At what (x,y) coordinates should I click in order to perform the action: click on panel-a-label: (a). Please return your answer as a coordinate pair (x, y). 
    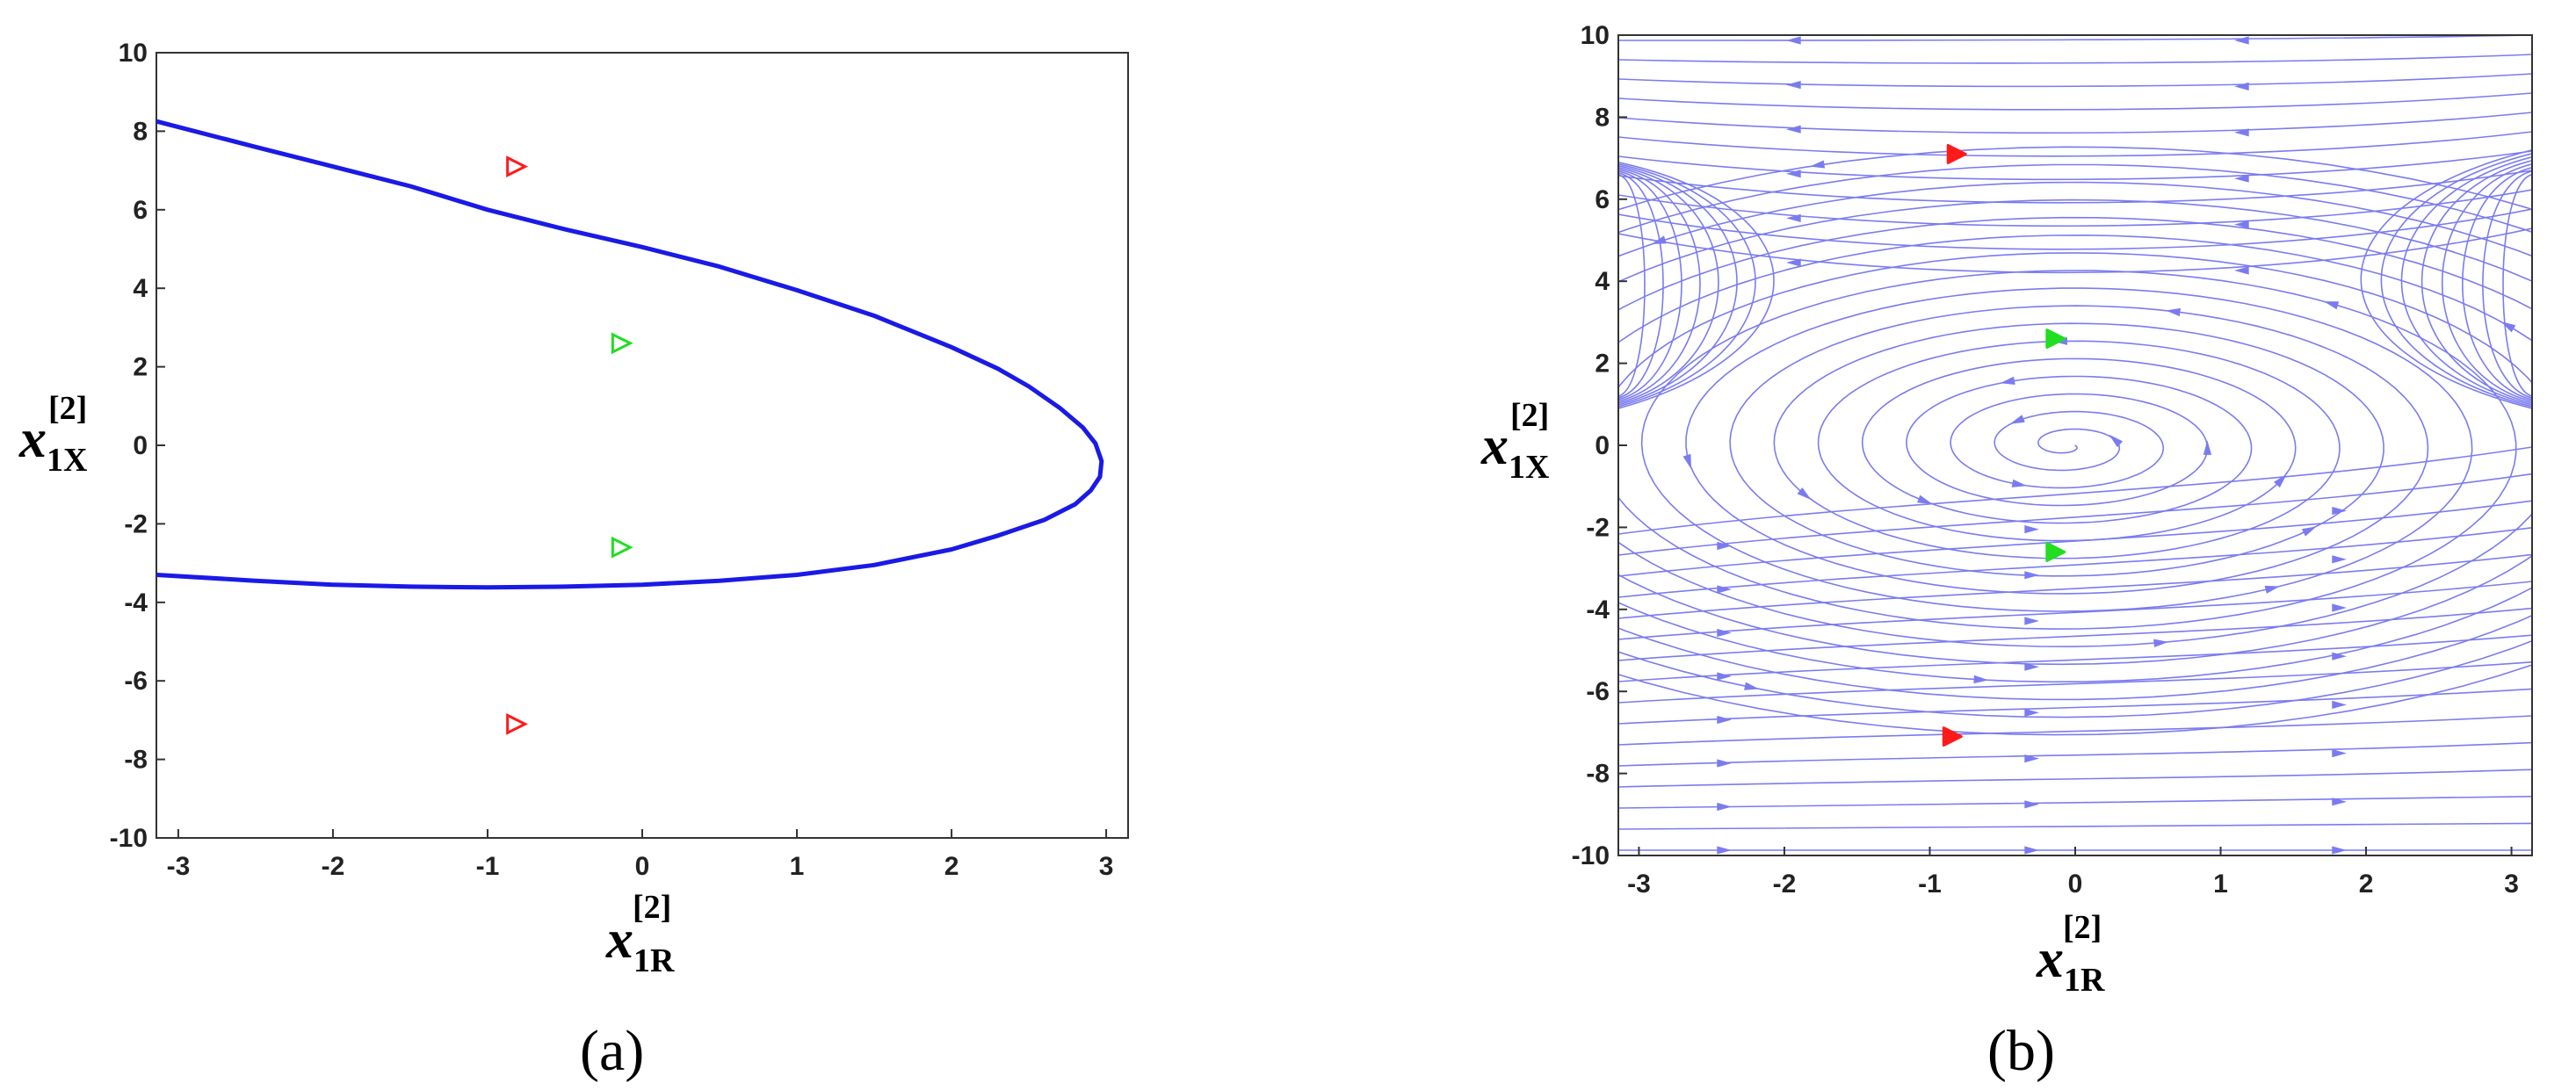
    Looking at the image, I should click on (612, 1051).